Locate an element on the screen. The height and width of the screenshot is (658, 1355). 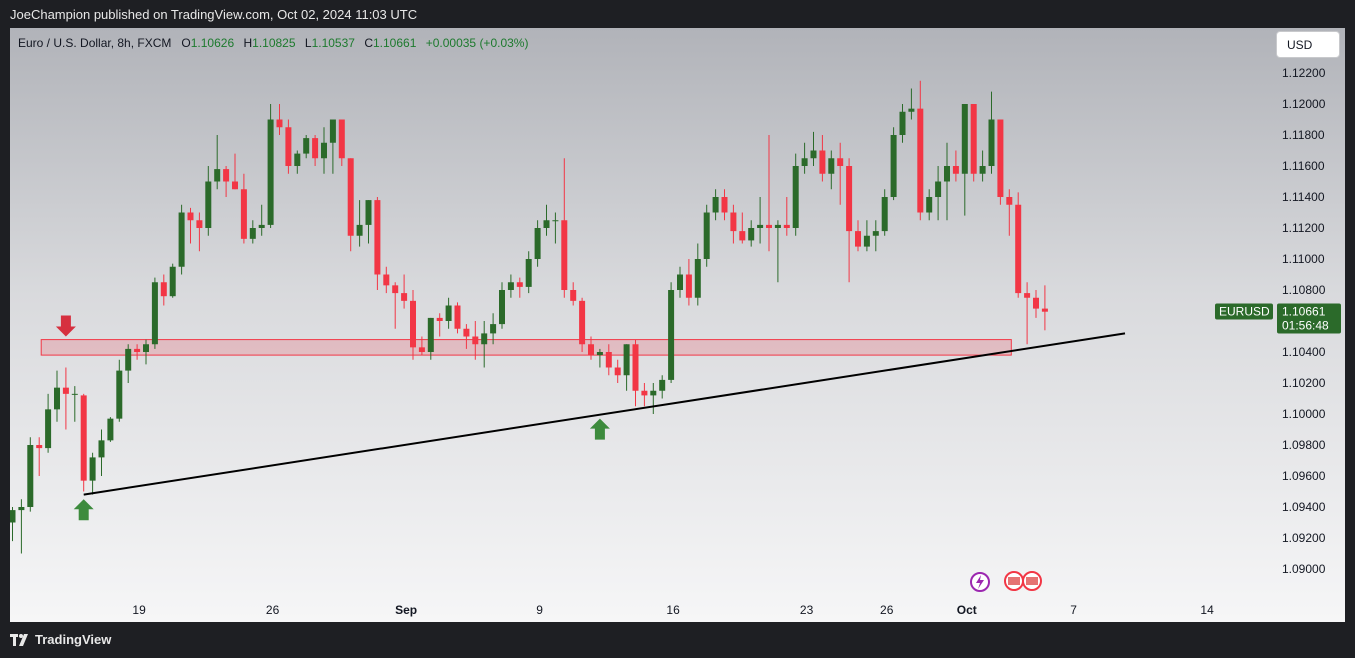
arrow-down-icon is located at coordinates (65, 326).